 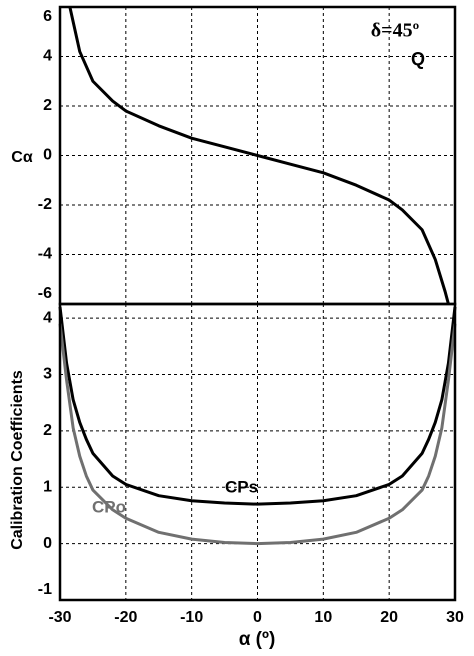 I want to click on x-tick-label: 0, so click(x=257, y=617).